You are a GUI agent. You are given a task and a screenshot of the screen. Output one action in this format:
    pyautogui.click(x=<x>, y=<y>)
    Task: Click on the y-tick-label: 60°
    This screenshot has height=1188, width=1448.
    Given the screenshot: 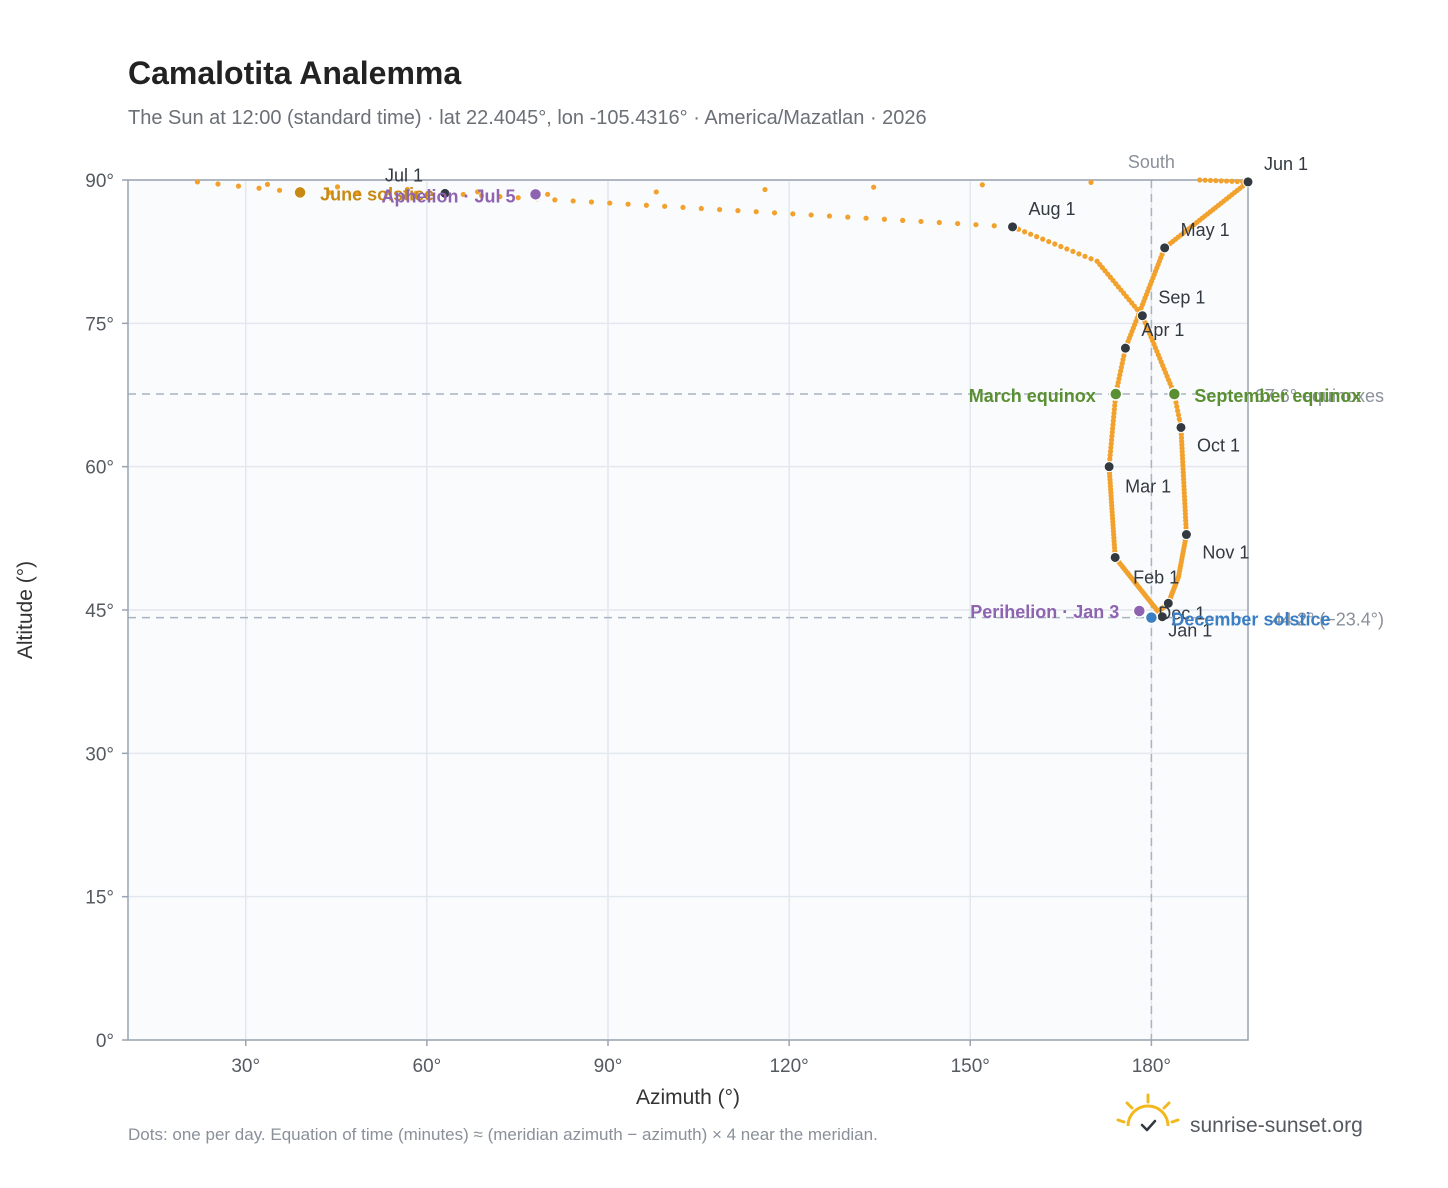 What is the action you would take?
    pyautogui.click(x=99, y=468)
    